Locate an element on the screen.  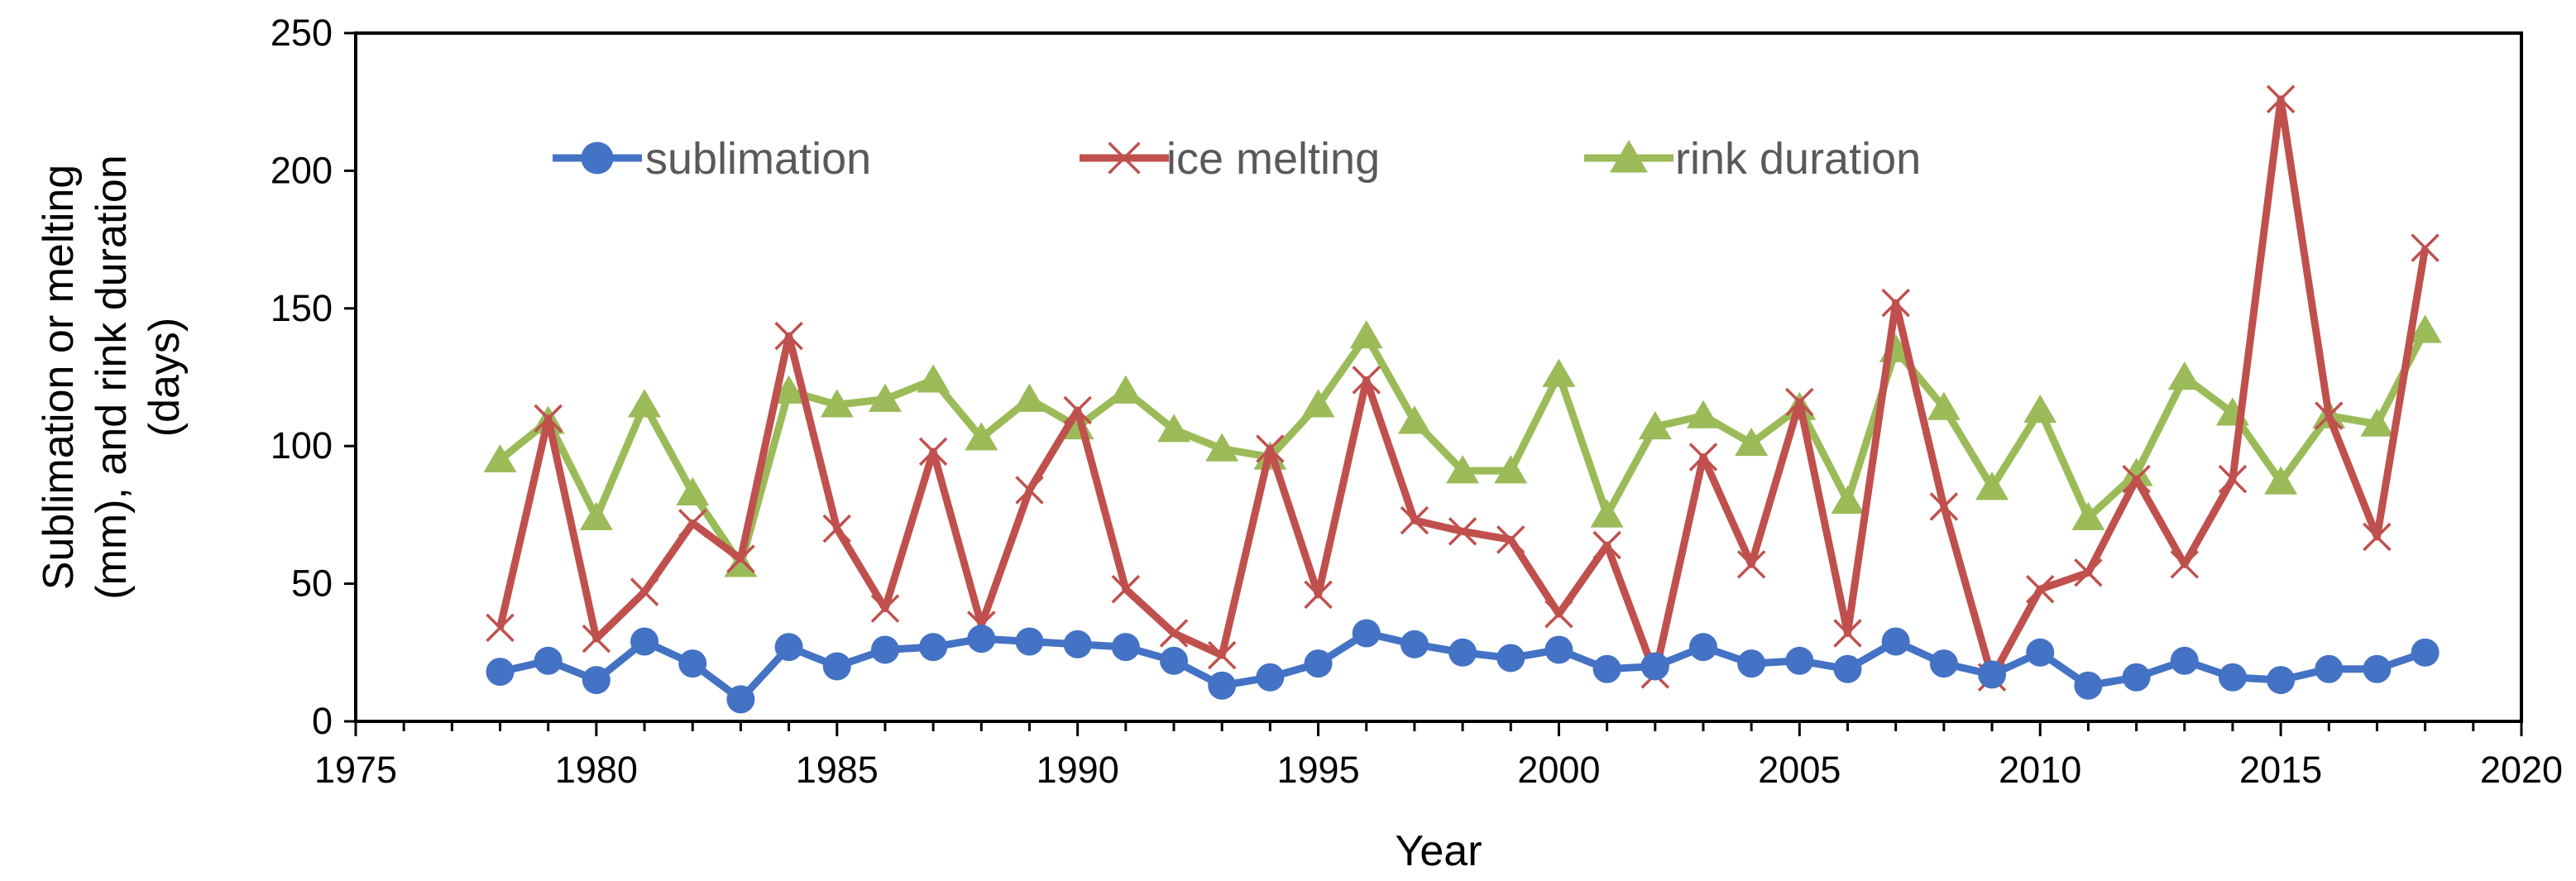
y-axis-title-line: (mm), and rink duration is located at coordinates (112, 377).